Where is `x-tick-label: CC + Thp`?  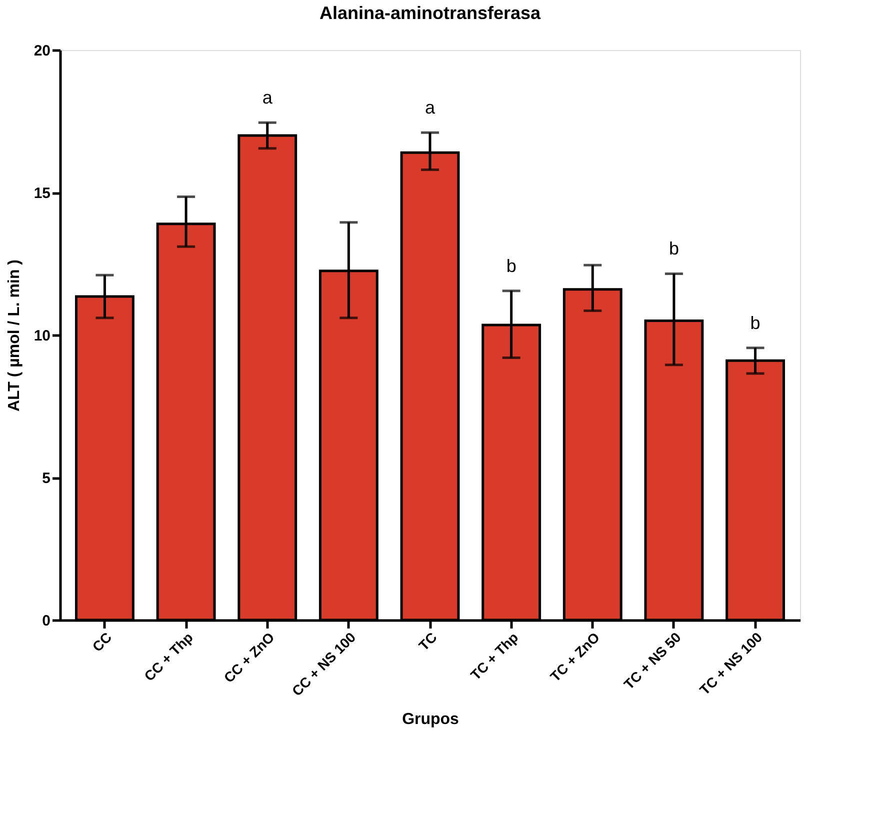 x-tick-label: CC + Thp is located at coordinates (168, 656).